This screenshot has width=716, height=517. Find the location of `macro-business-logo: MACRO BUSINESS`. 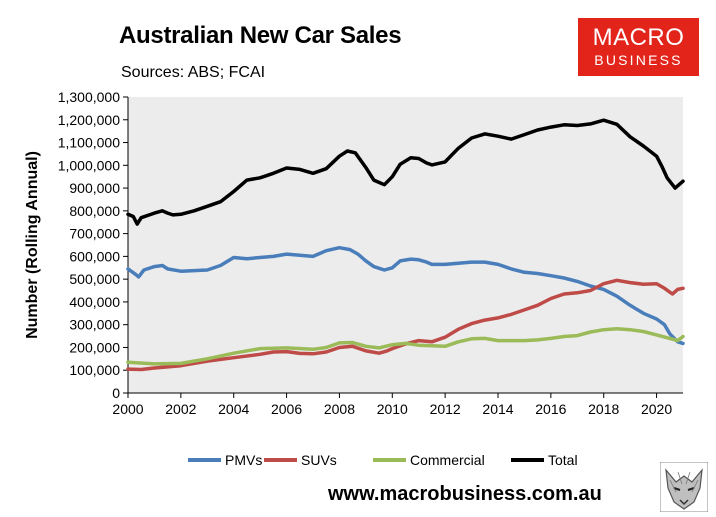

macro-business-logo: MACRO BUSINESS is located at coordinates (638, 47).